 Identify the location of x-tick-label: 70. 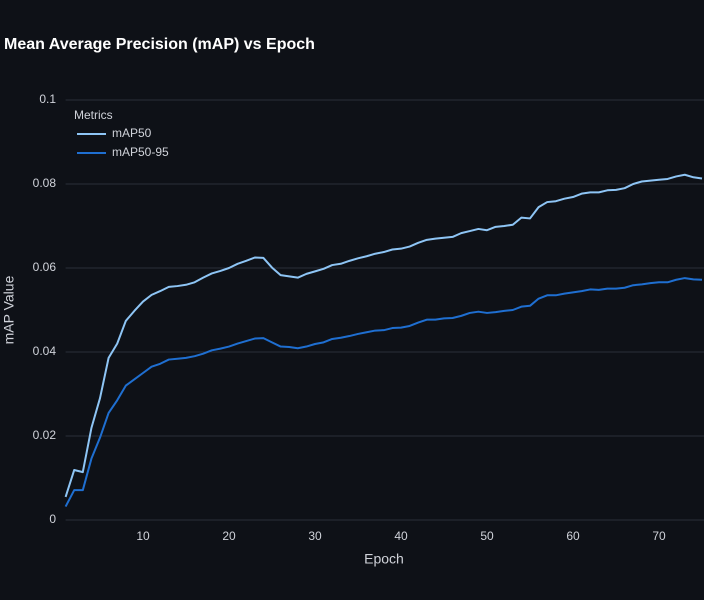
(659, 536).